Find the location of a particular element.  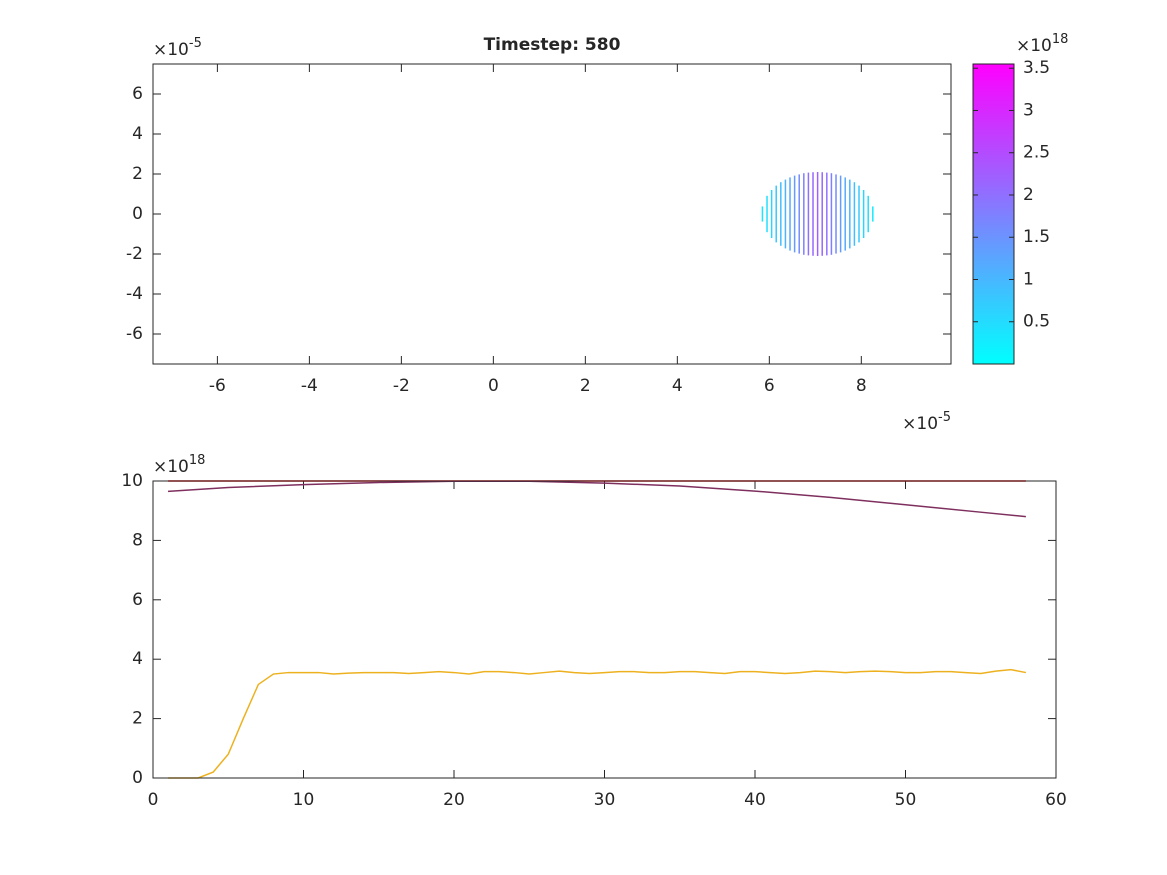

y-tick-label: -6 is located at coordinates (134, 334).